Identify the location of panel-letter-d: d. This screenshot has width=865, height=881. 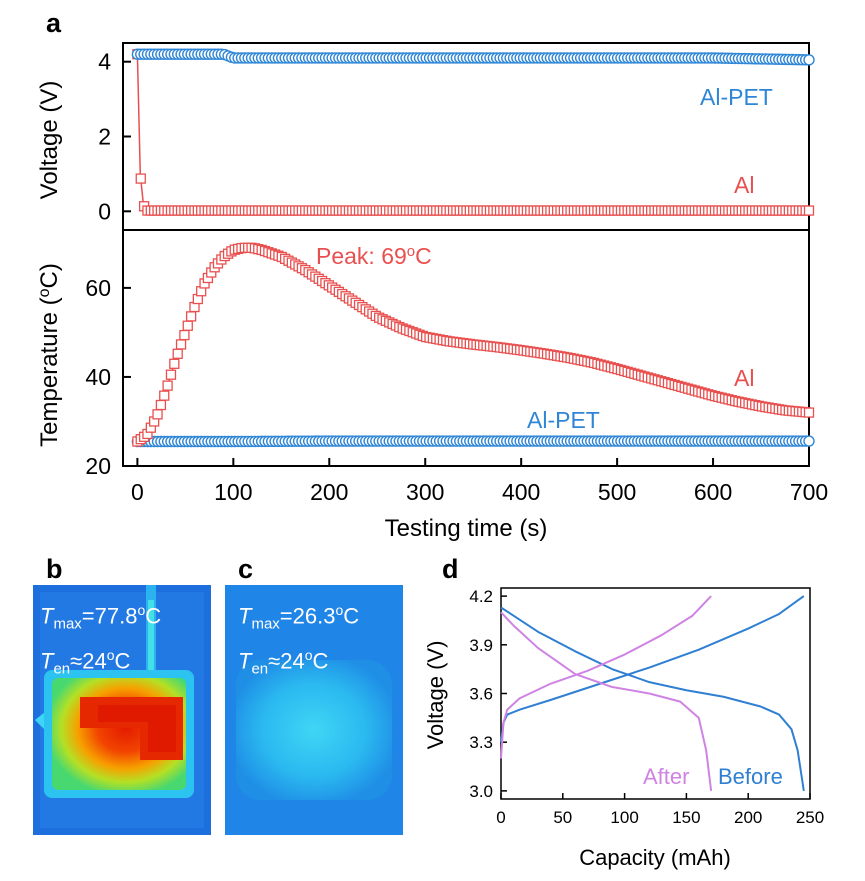
(450, 569).